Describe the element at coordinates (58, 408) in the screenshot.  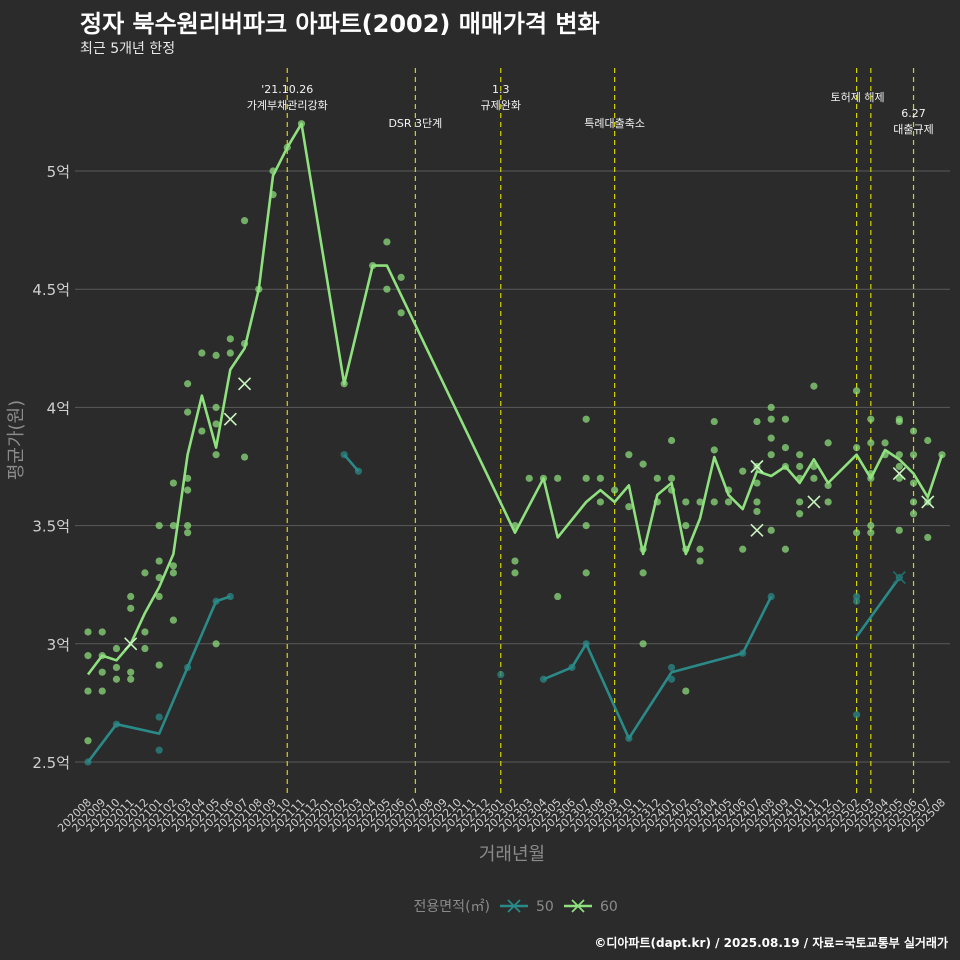
I see `y-tick-label: 4억` at that location.